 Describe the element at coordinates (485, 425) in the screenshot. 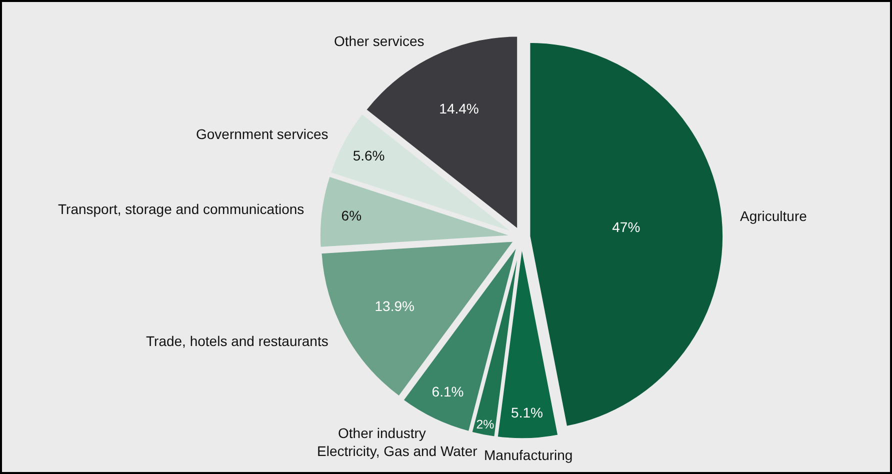

I see `data-label: 2%` at that location.